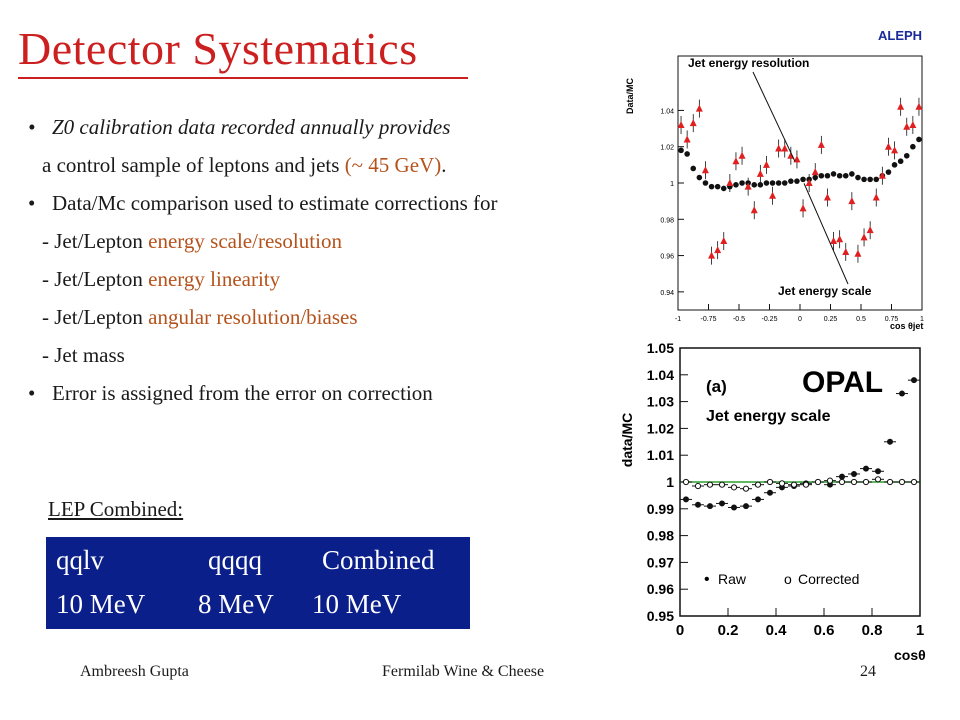  I want to click on footer-page-number: 24, so click(868, 671).